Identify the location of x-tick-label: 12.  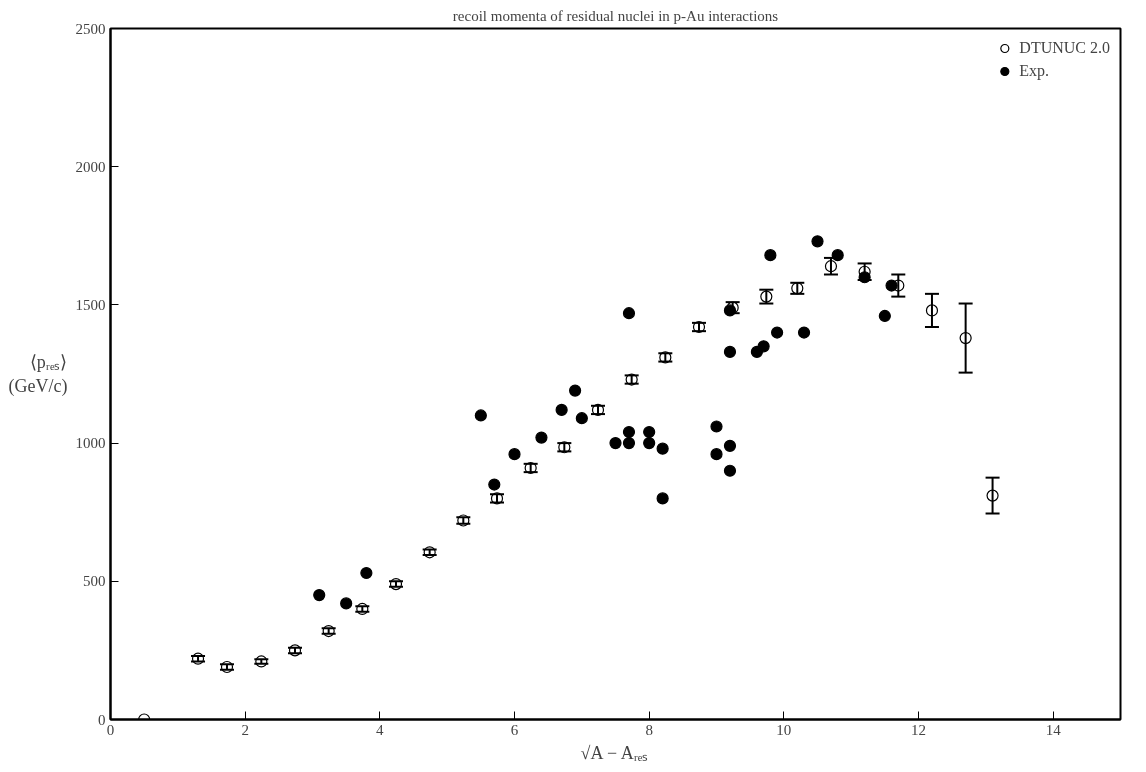
(918, 729).